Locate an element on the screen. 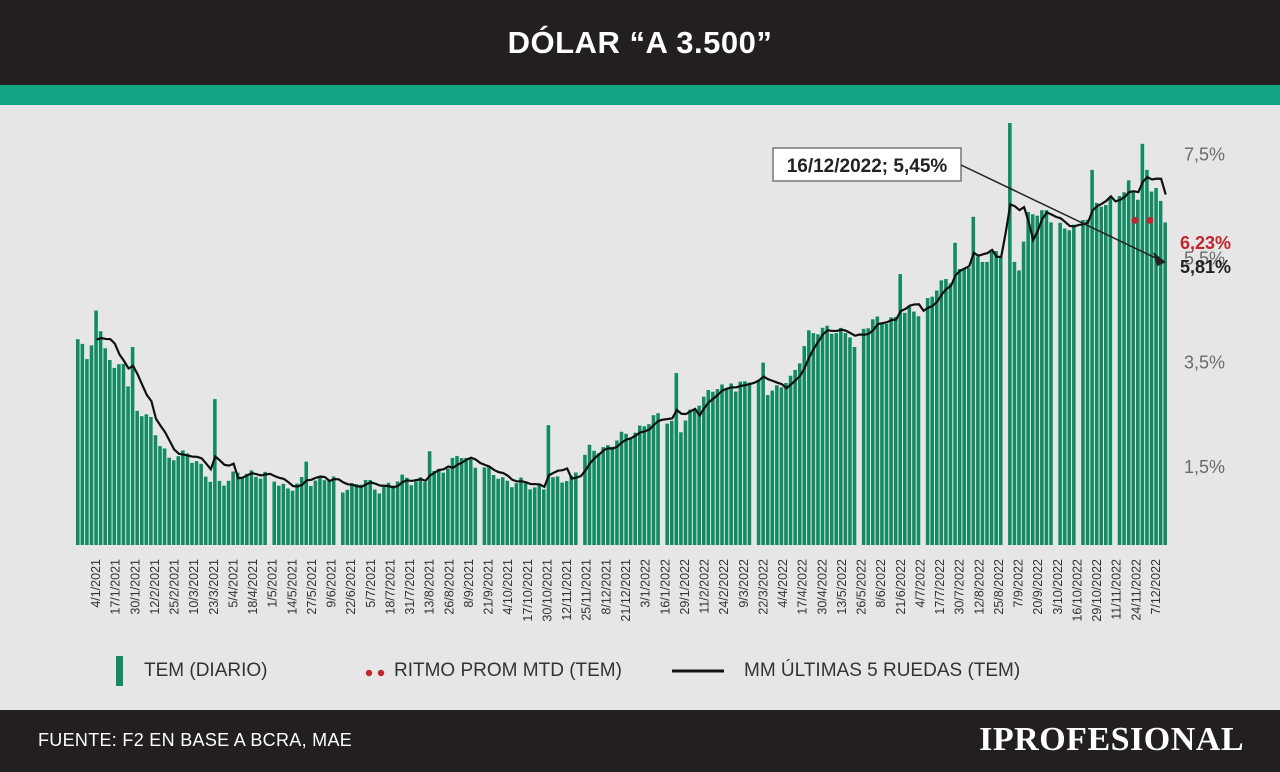 The image size is (1280, 772). y-tick-label: 7,5% is located at coordinates (1204, 154).